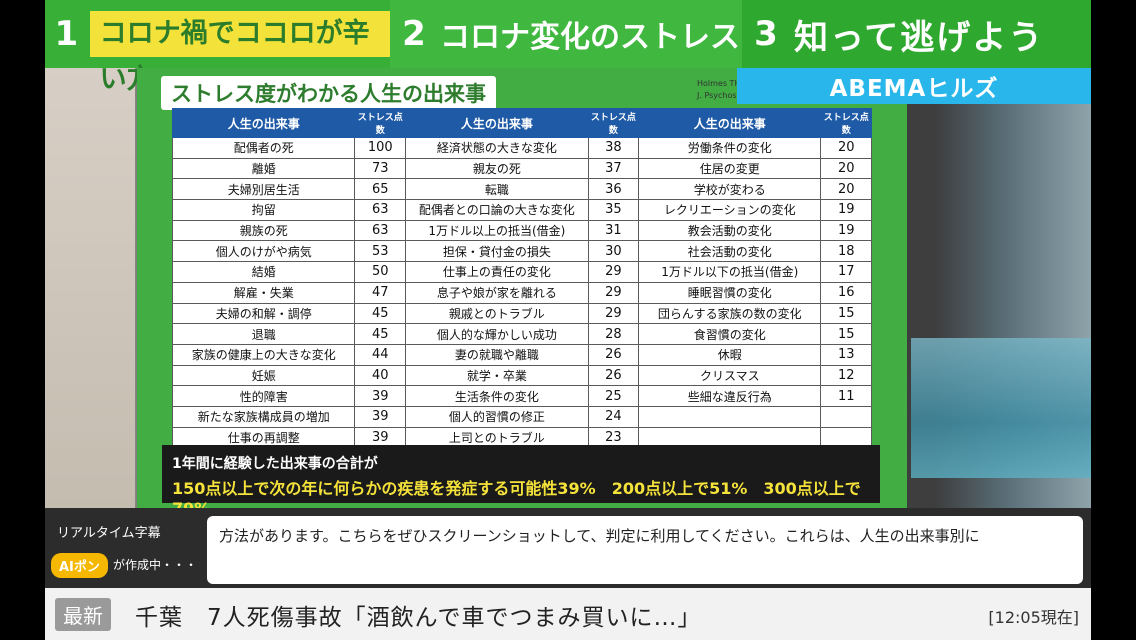  I want to click on event-cell: 1万ドル以下の抵当(借金), so click(730, 272).